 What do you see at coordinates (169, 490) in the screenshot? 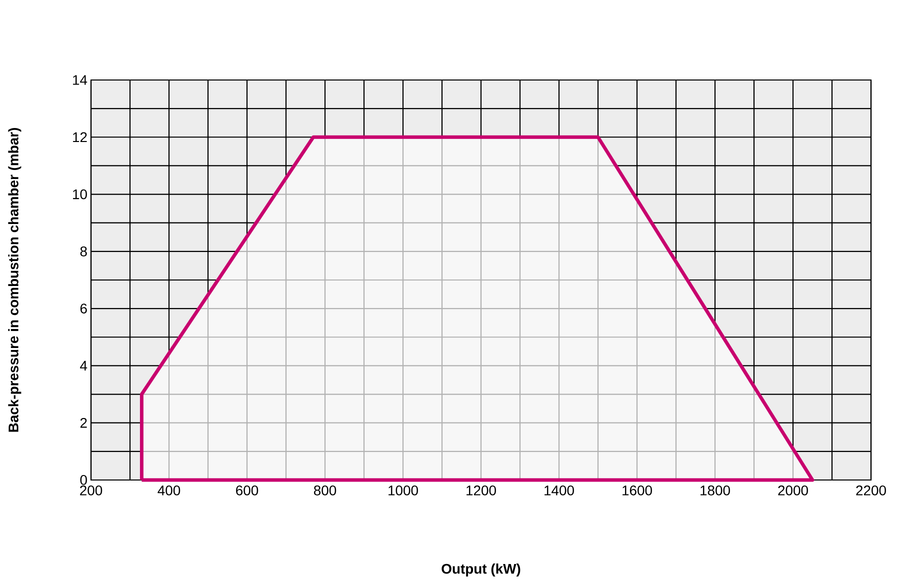
I see `x-tick-label: 400` at bounding box center [169, 490].